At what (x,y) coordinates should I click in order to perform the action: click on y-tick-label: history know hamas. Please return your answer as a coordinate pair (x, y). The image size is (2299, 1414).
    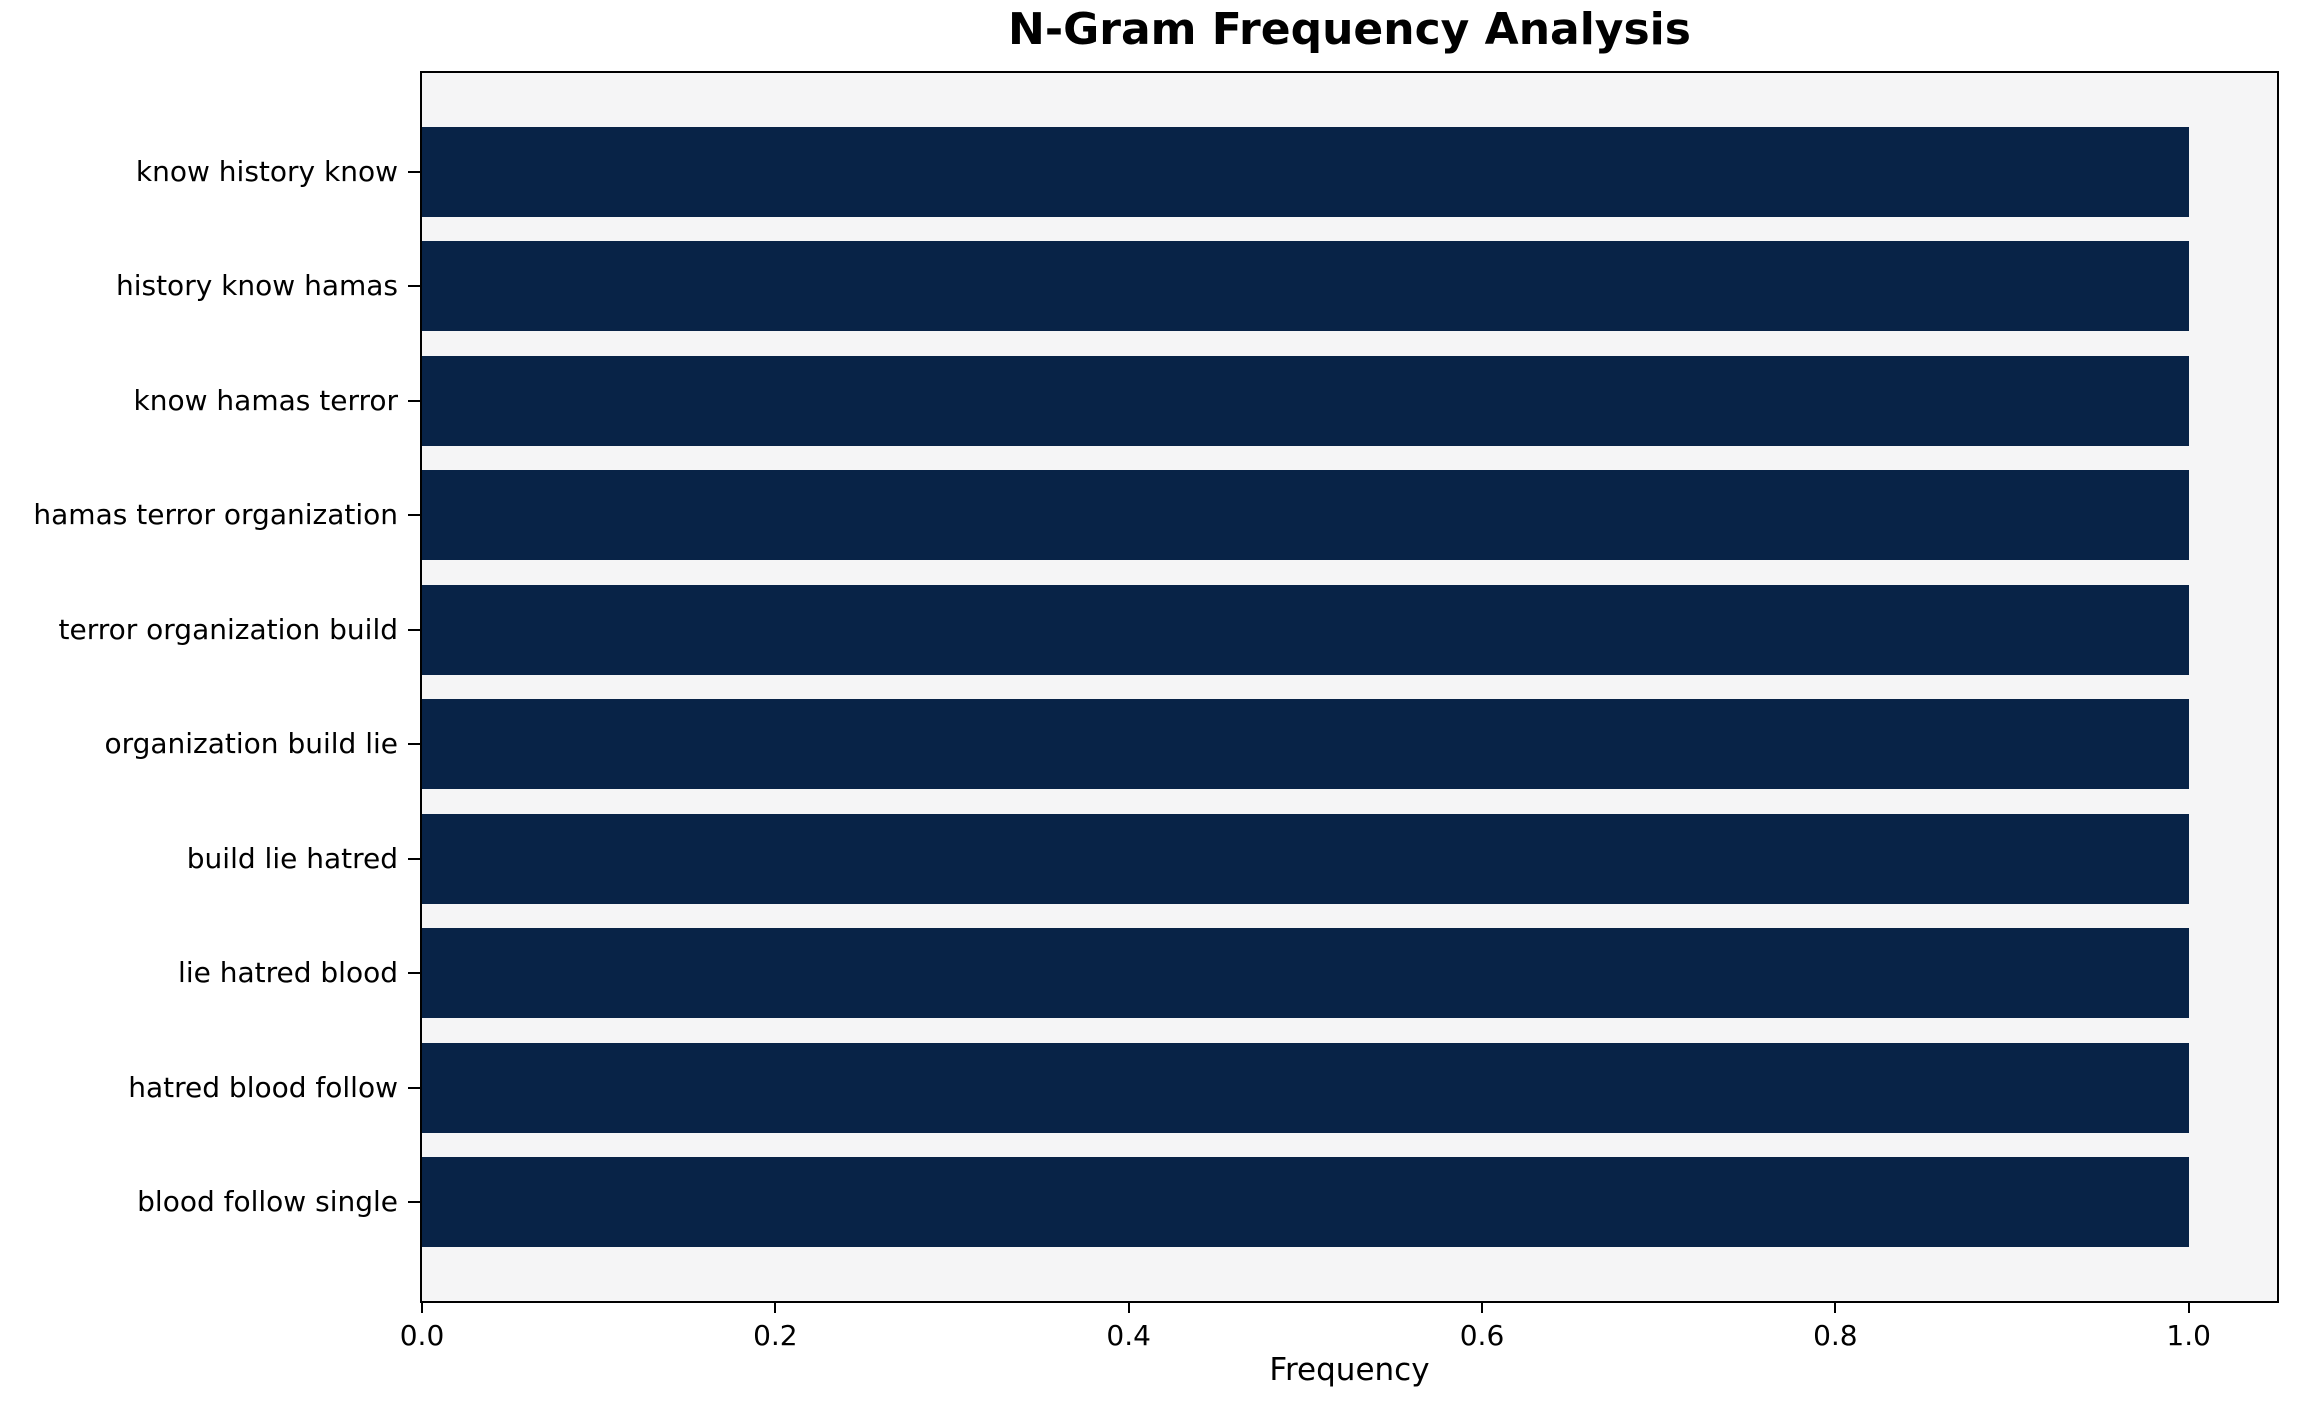
    Looking at the image, I should click on (256, 286).